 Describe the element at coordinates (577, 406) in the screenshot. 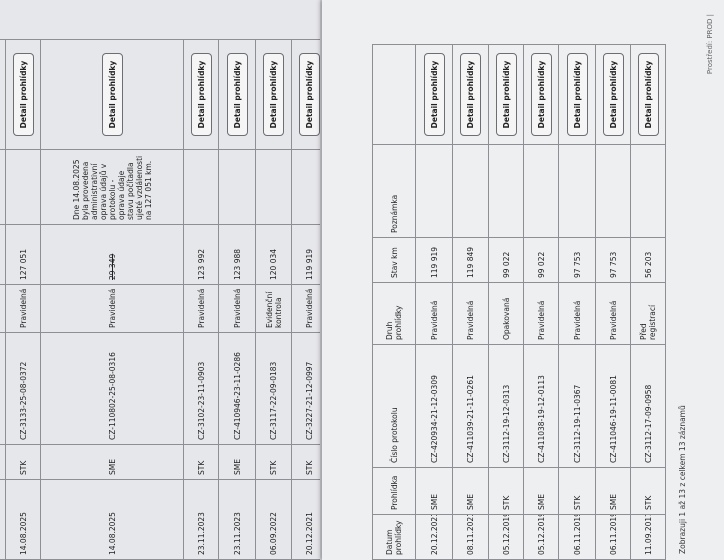

I see `protocol-cell: CZ-3112-19-11-0367` at that location.